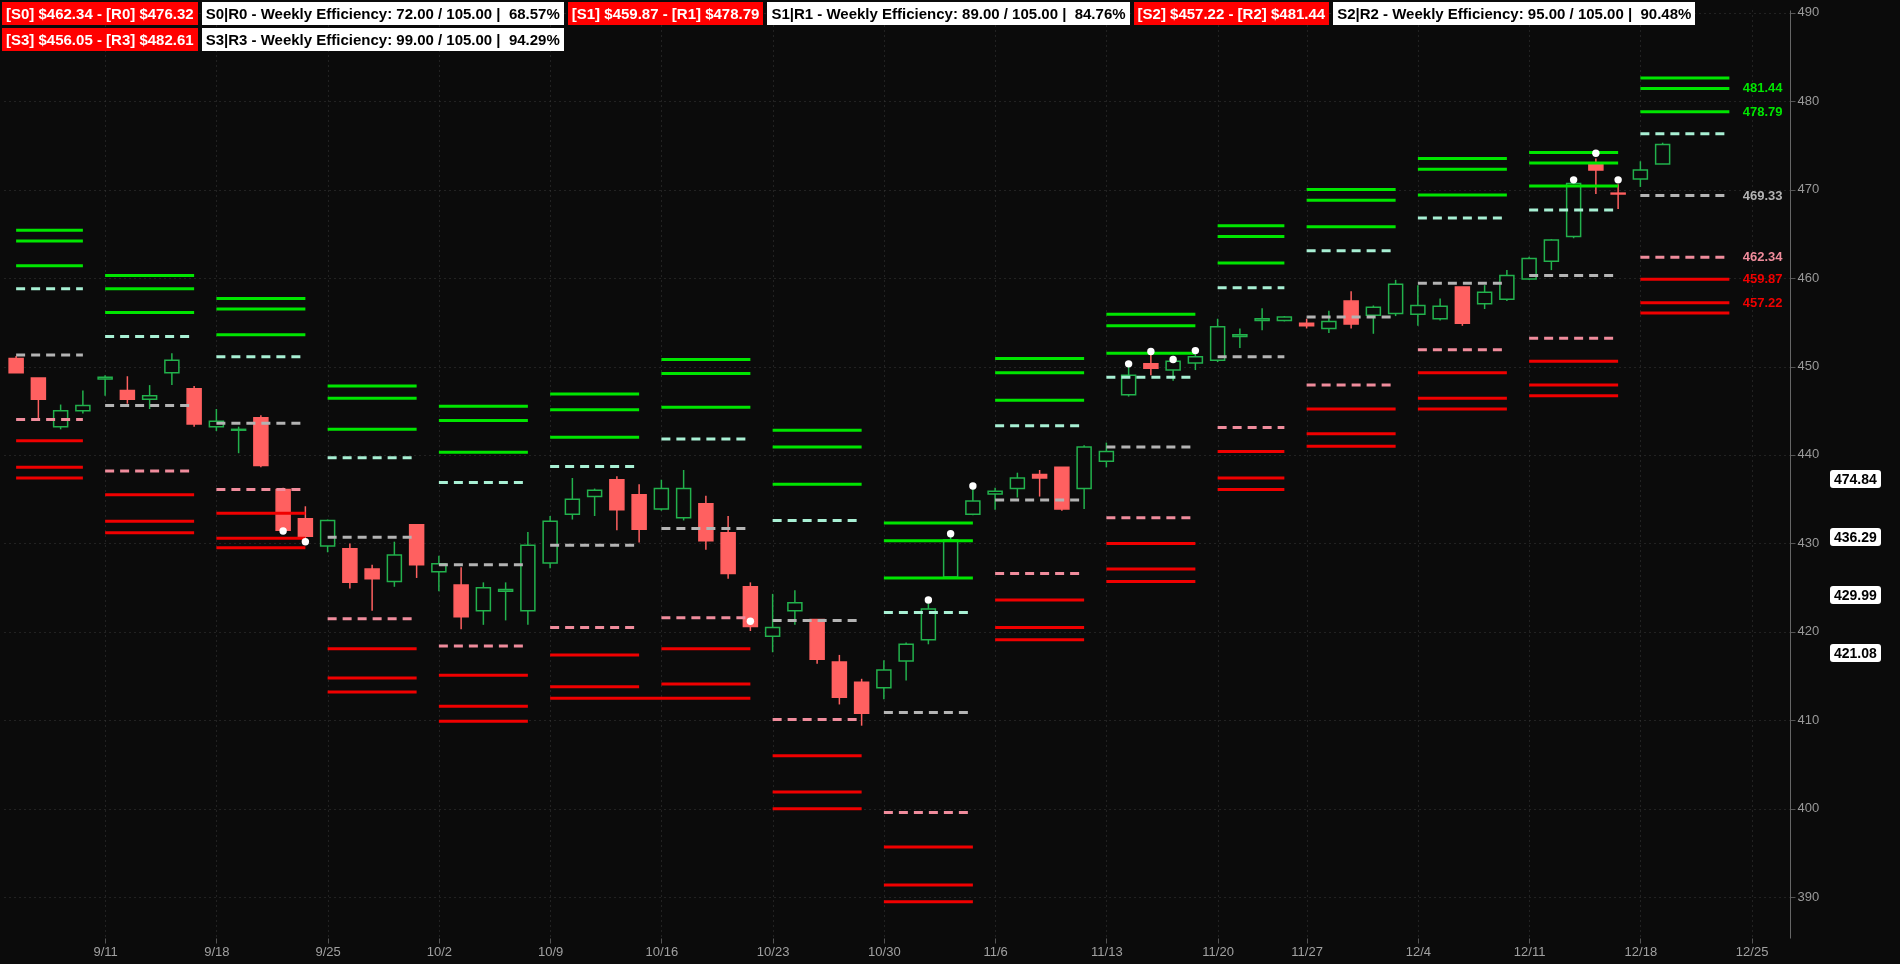 The image size is (1900, 964). What do you see at coordinates (328, 951) in the screenshot?
I see `x-tick-label: 9/25` at bounding box center [328, 951].